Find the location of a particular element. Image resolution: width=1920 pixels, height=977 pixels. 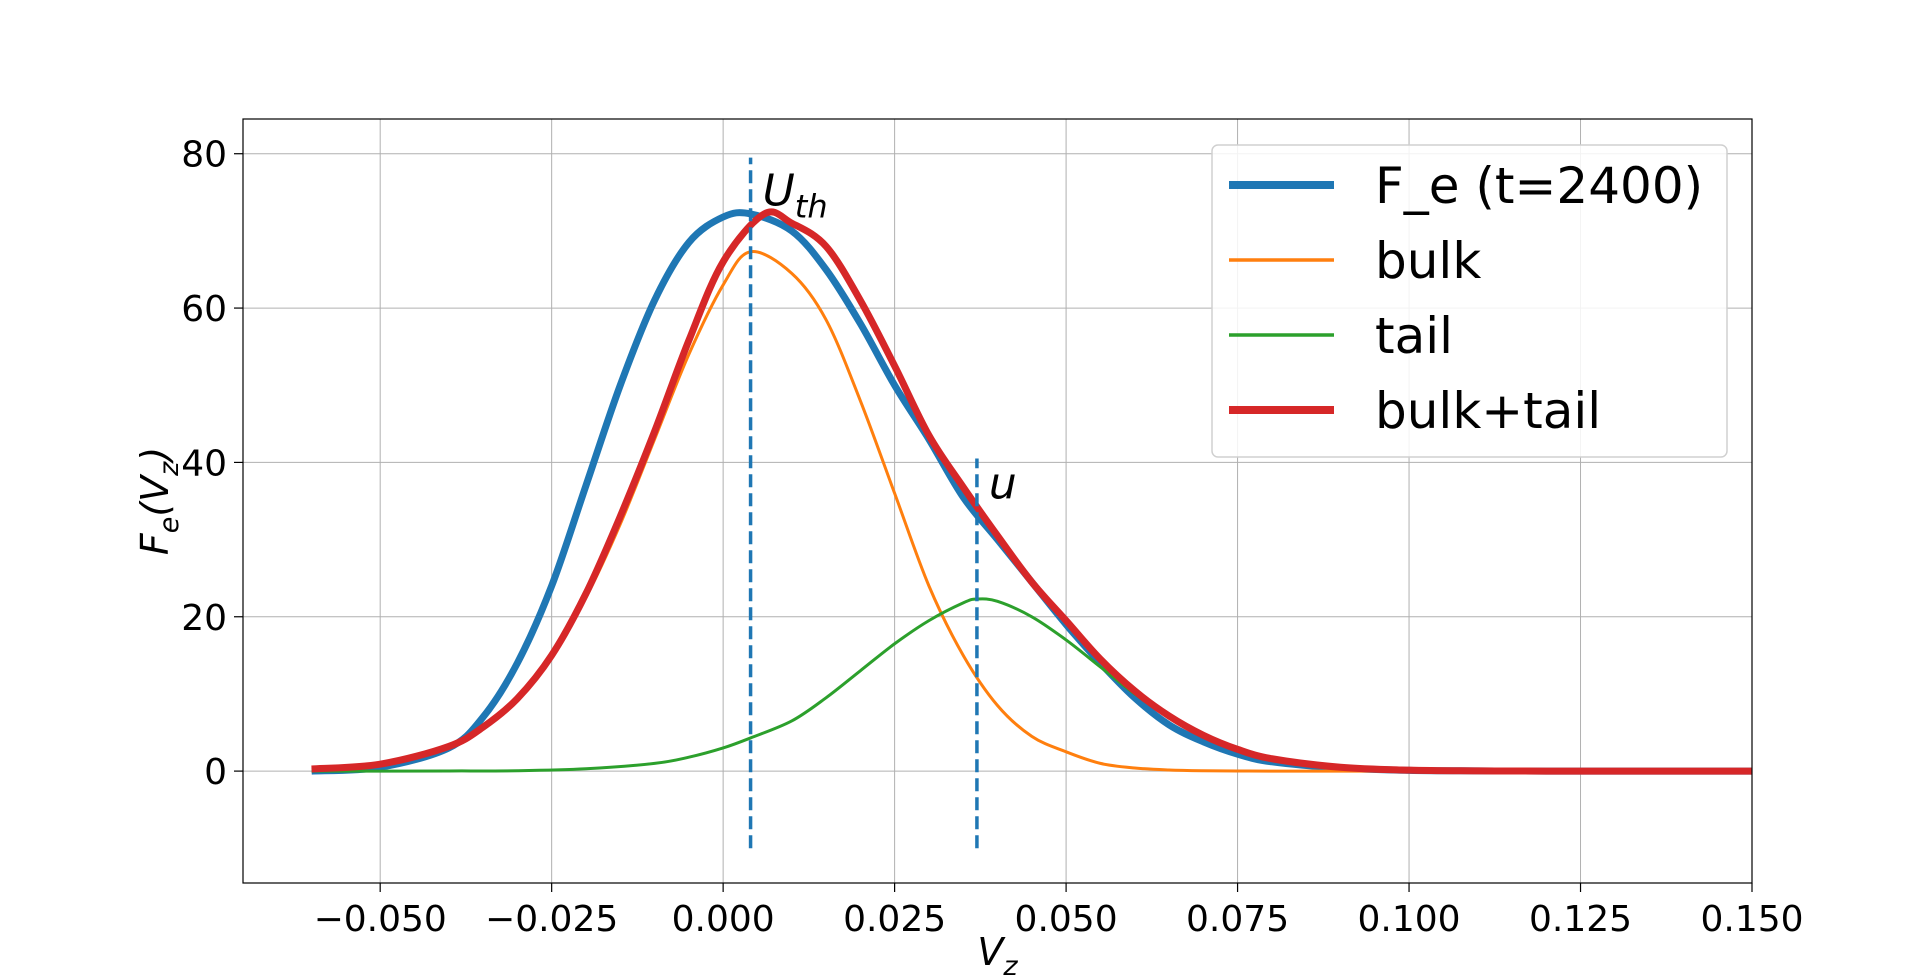

y-axis-label-close: ) is located at coordinates (155, 456).